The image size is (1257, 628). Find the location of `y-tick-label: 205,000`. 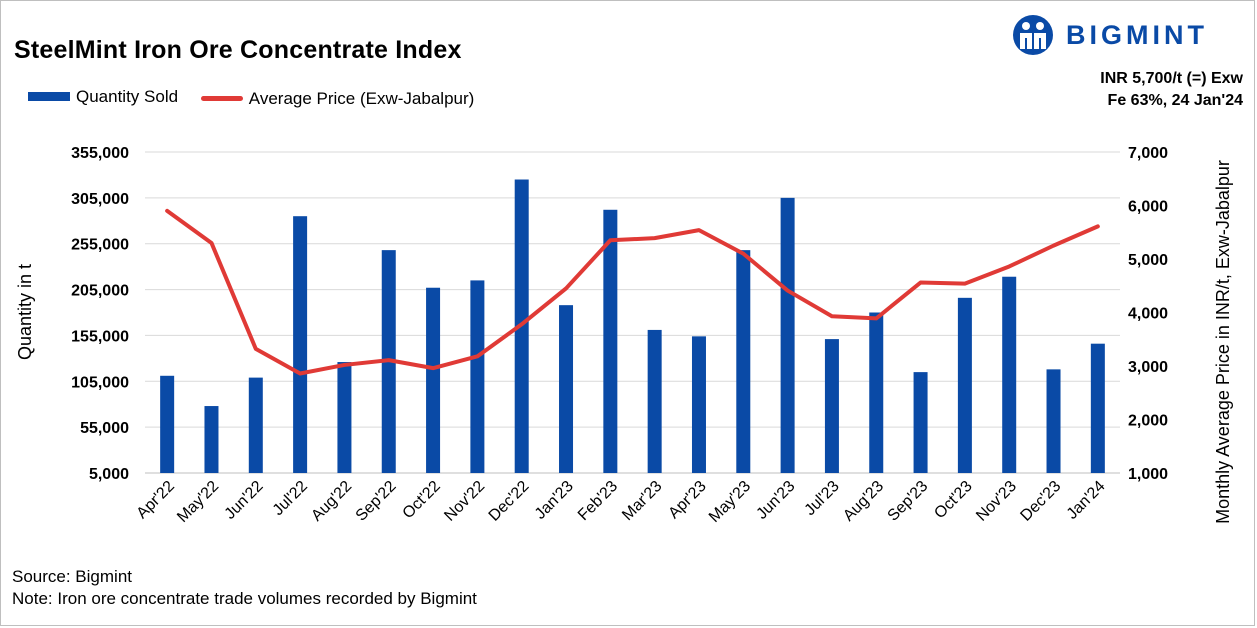

y-tick-label: 205,000 is located at coordinates (100, 291).